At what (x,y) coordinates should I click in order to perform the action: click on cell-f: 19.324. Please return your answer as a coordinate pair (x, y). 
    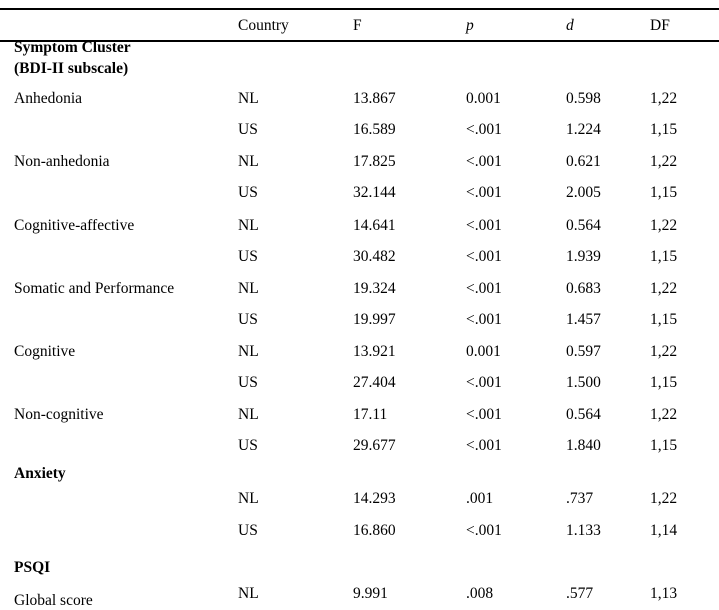
    Looking at the image, I should click on (374, 288).